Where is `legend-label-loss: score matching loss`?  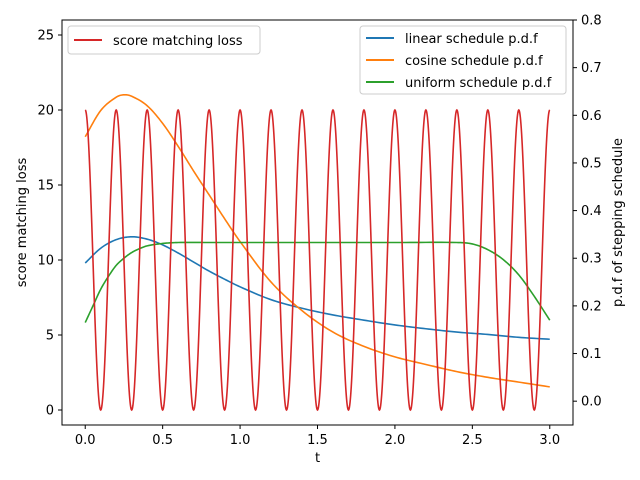 legend-label-loss: score matching loss is located at coordinates (178, 41).